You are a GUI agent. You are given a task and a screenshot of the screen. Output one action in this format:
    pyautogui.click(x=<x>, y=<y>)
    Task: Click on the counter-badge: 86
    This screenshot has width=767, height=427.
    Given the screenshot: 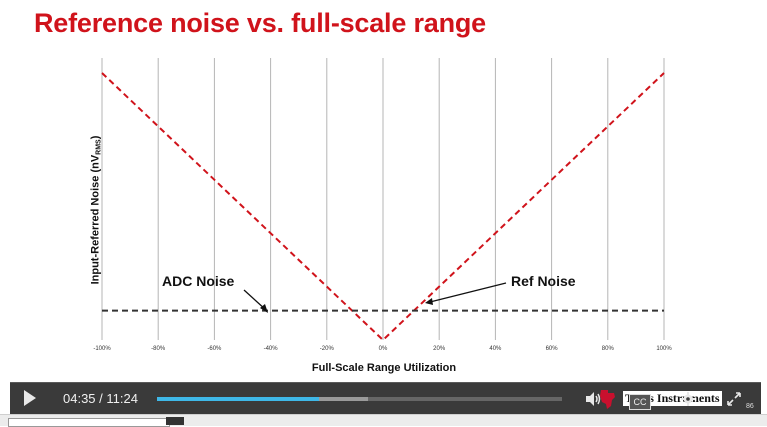 What is the action you would take?
    pyautogui.click(x=750, y=406)
    